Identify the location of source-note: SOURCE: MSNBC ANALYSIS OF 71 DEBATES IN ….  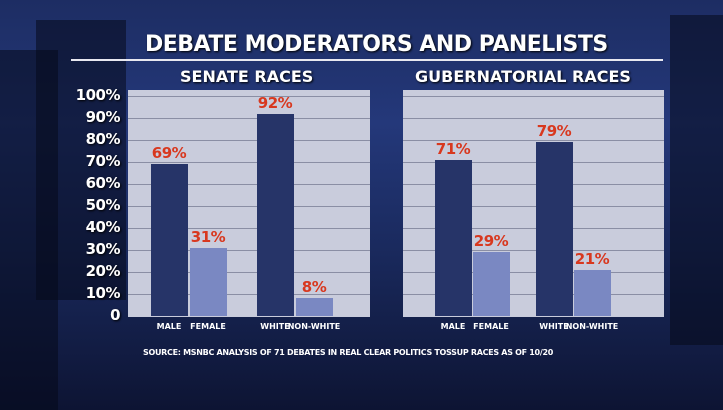
(348, 352).